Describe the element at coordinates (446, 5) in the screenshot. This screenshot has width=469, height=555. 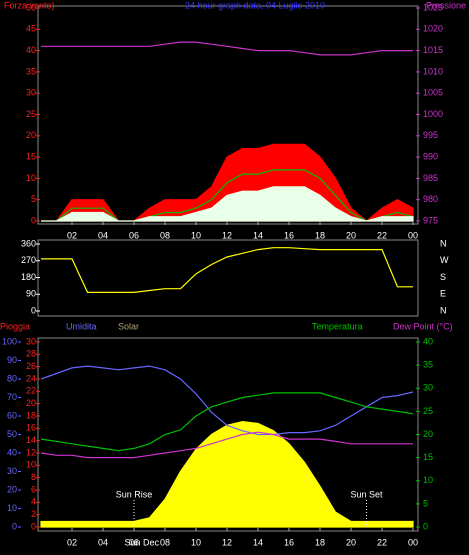
I see `y2-axis-label: Pressione` at that location.